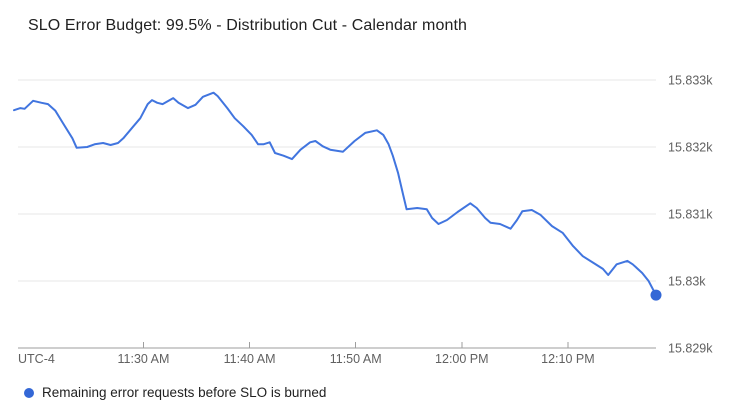 This screenshot has height=415, width=732. Describe the element at coordinates (144, 359) in the screenshot. I see `x-axis-tick-label: 11:30 AM` at that location.